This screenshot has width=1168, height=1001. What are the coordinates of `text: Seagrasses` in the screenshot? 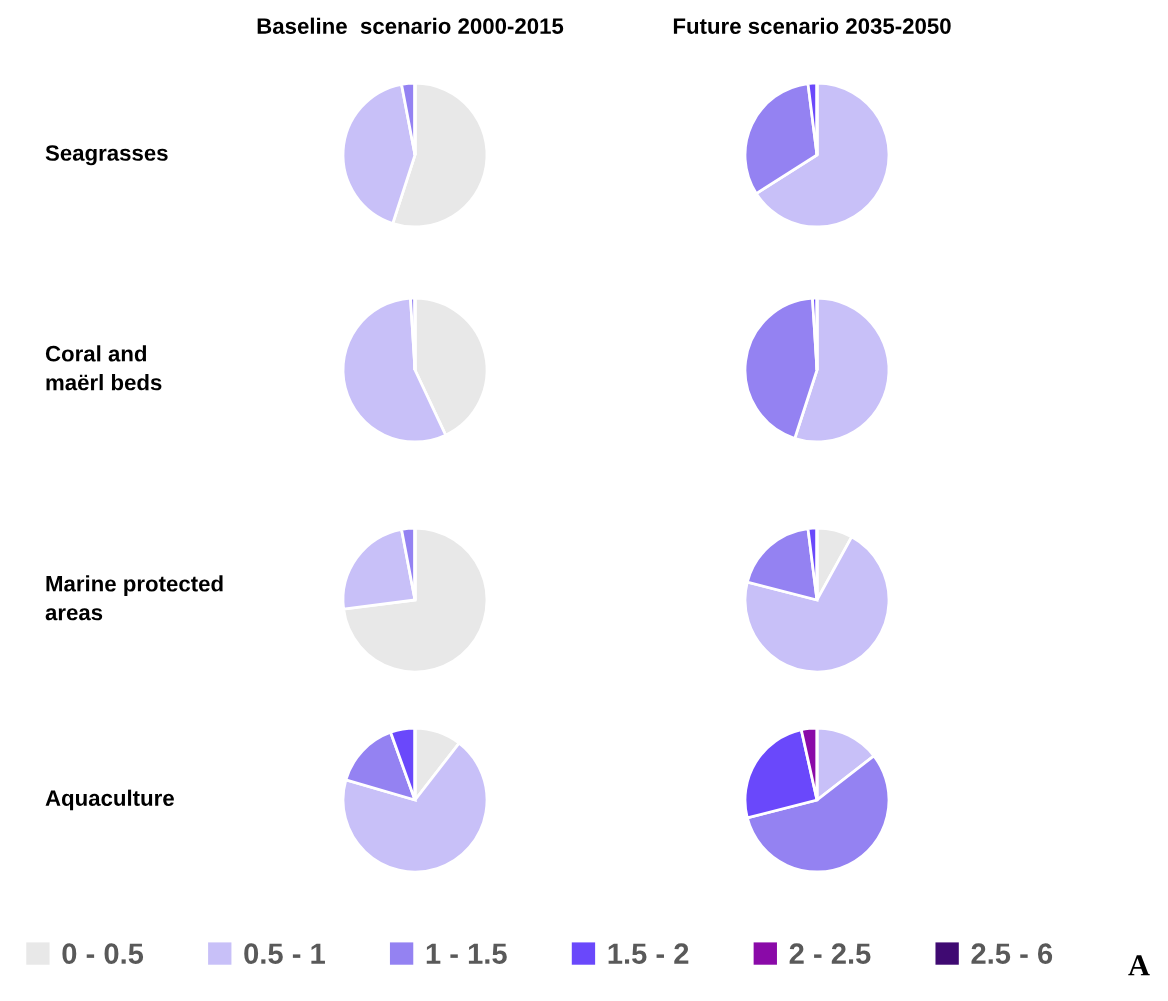 It's located at (106, 155).